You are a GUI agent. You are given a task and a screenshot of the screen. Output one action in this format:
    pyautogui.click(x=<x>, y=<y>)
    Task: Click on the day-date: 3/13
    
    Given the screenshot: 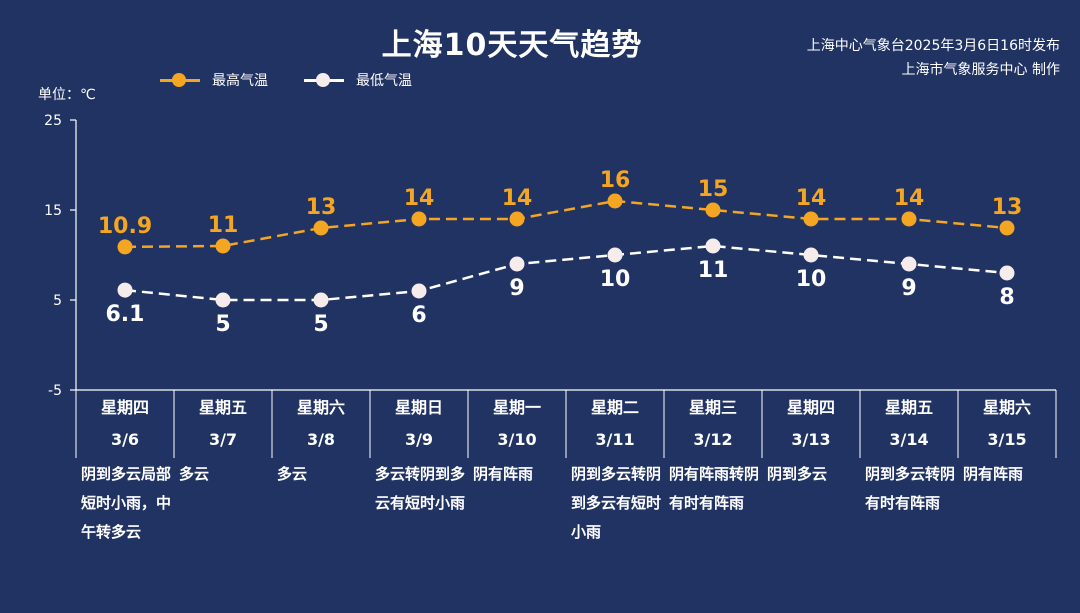 What is the action you would take?
    pyautogui.click(x=811, y=439)
    